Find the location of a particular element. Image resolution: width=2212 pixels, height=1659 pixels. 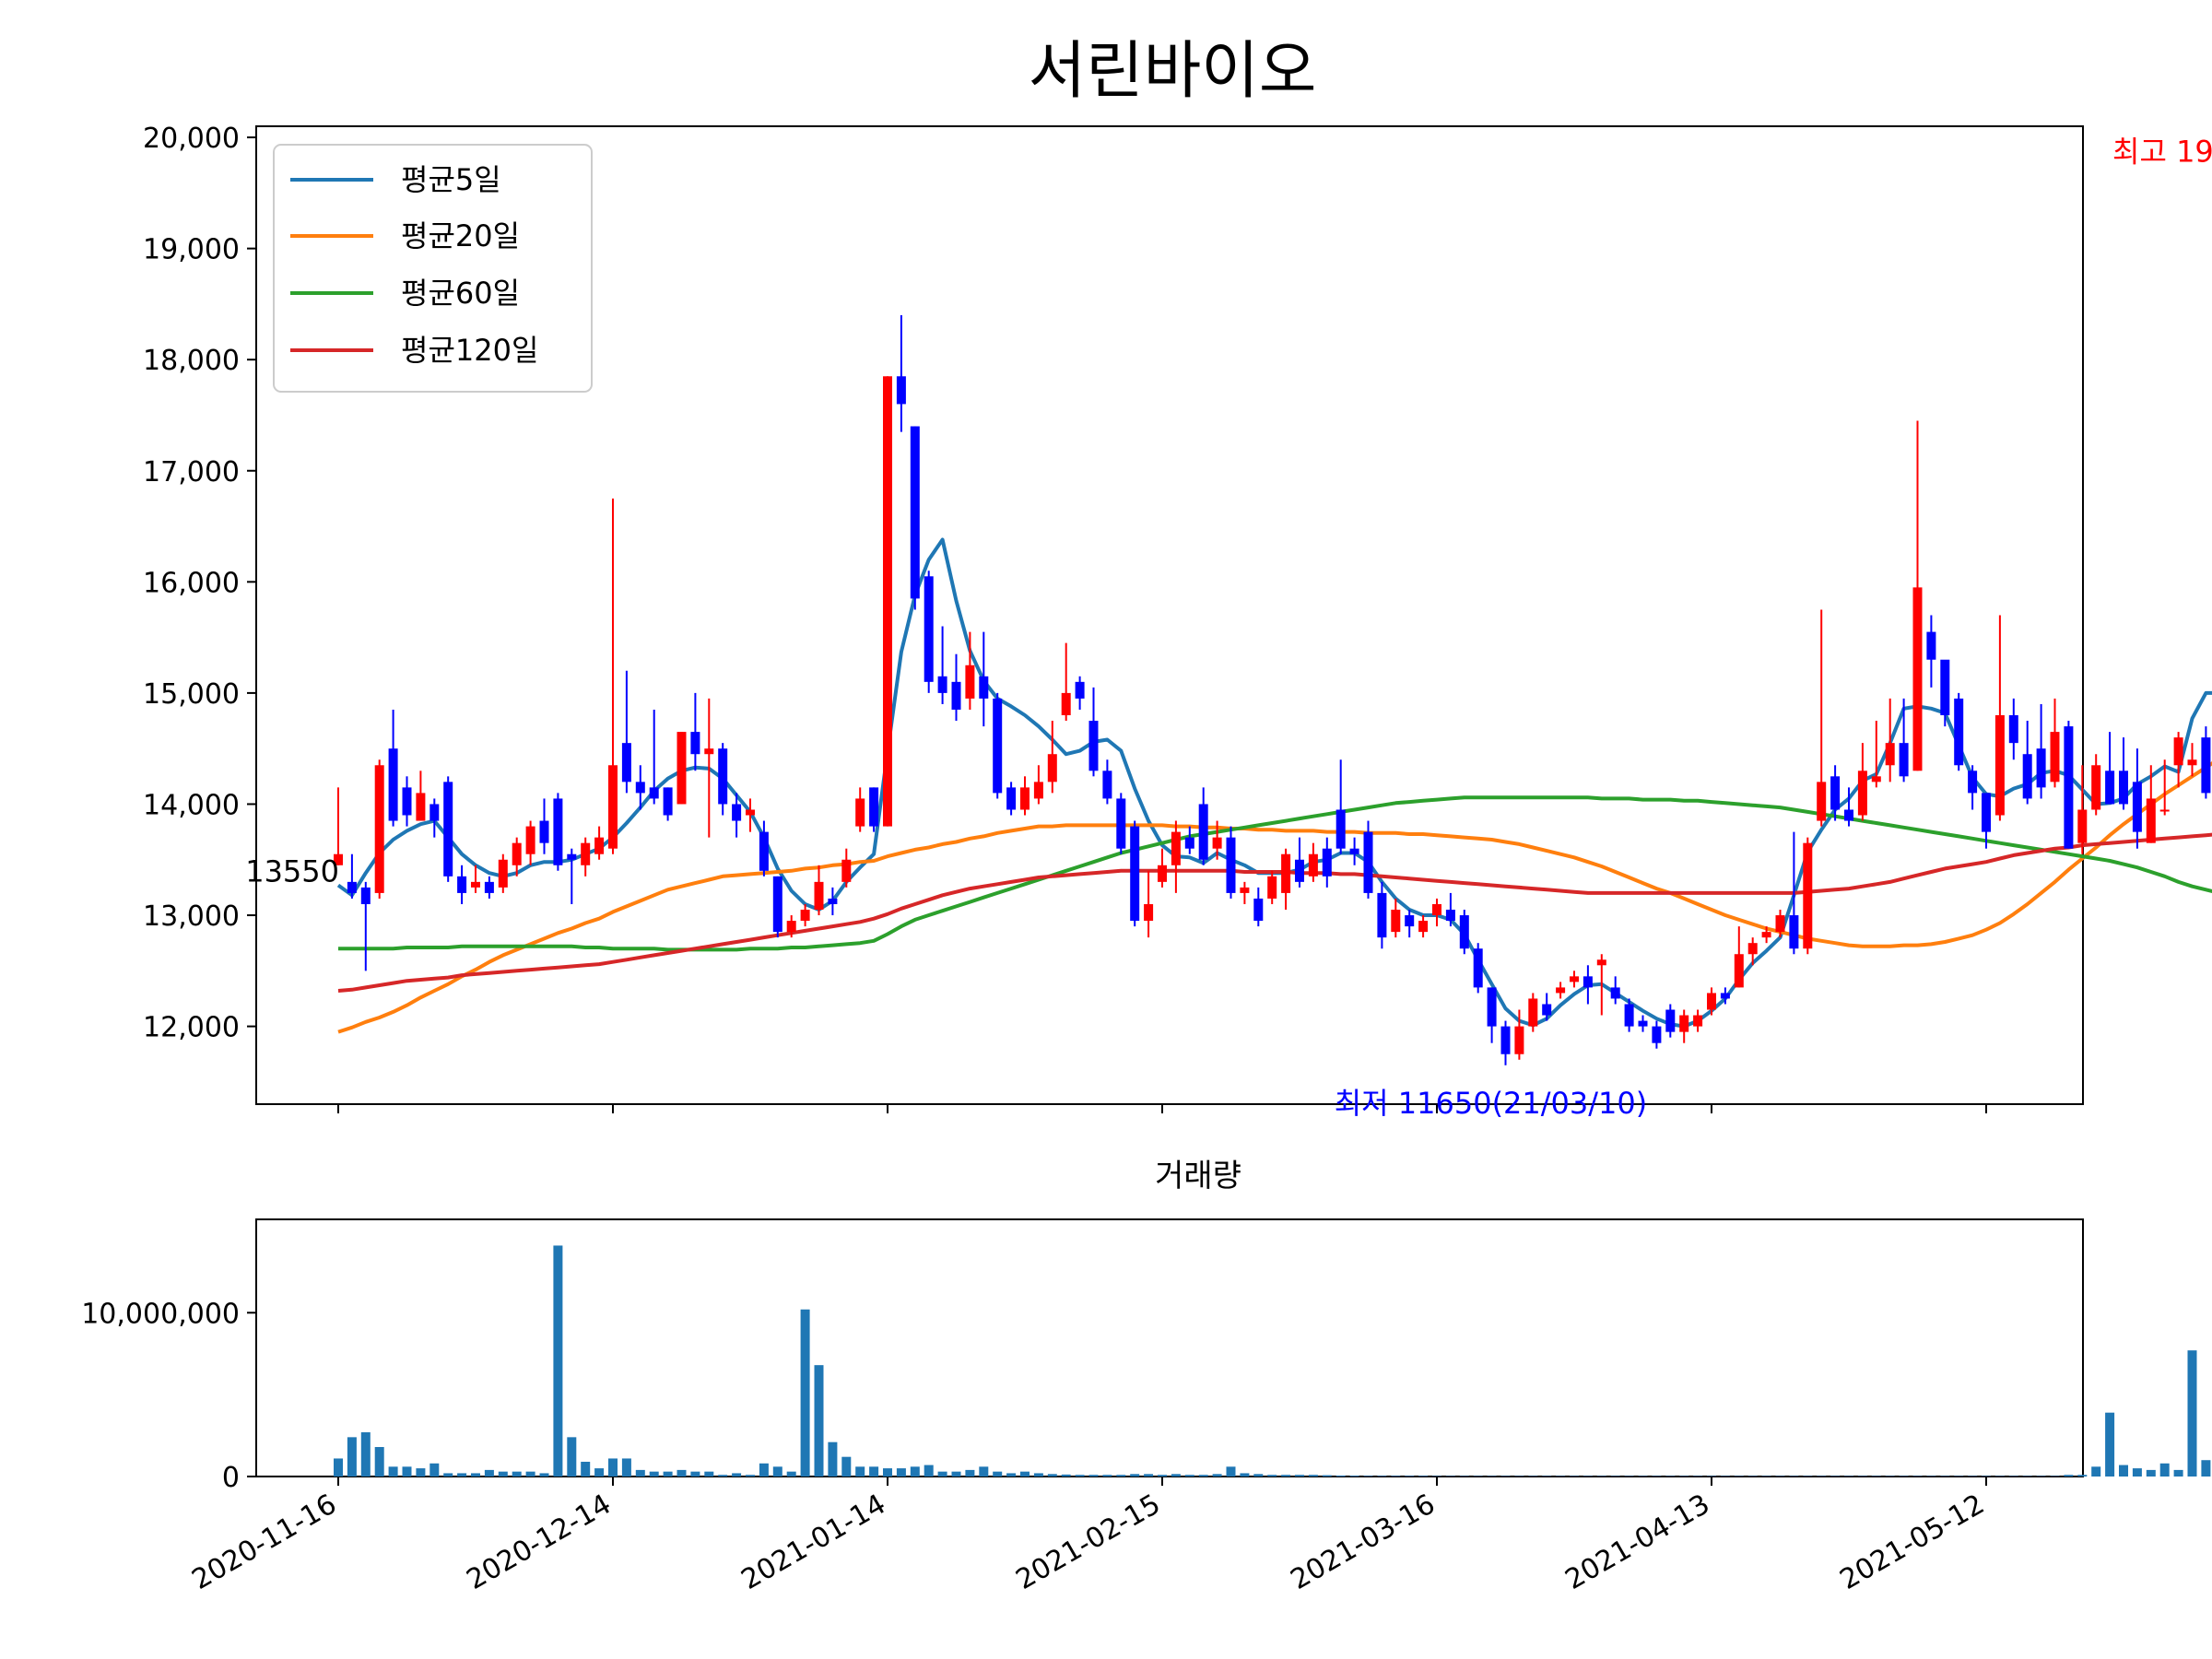

volume-y-tick-label: 10,000,000 is located at coordinates (160, 1314).